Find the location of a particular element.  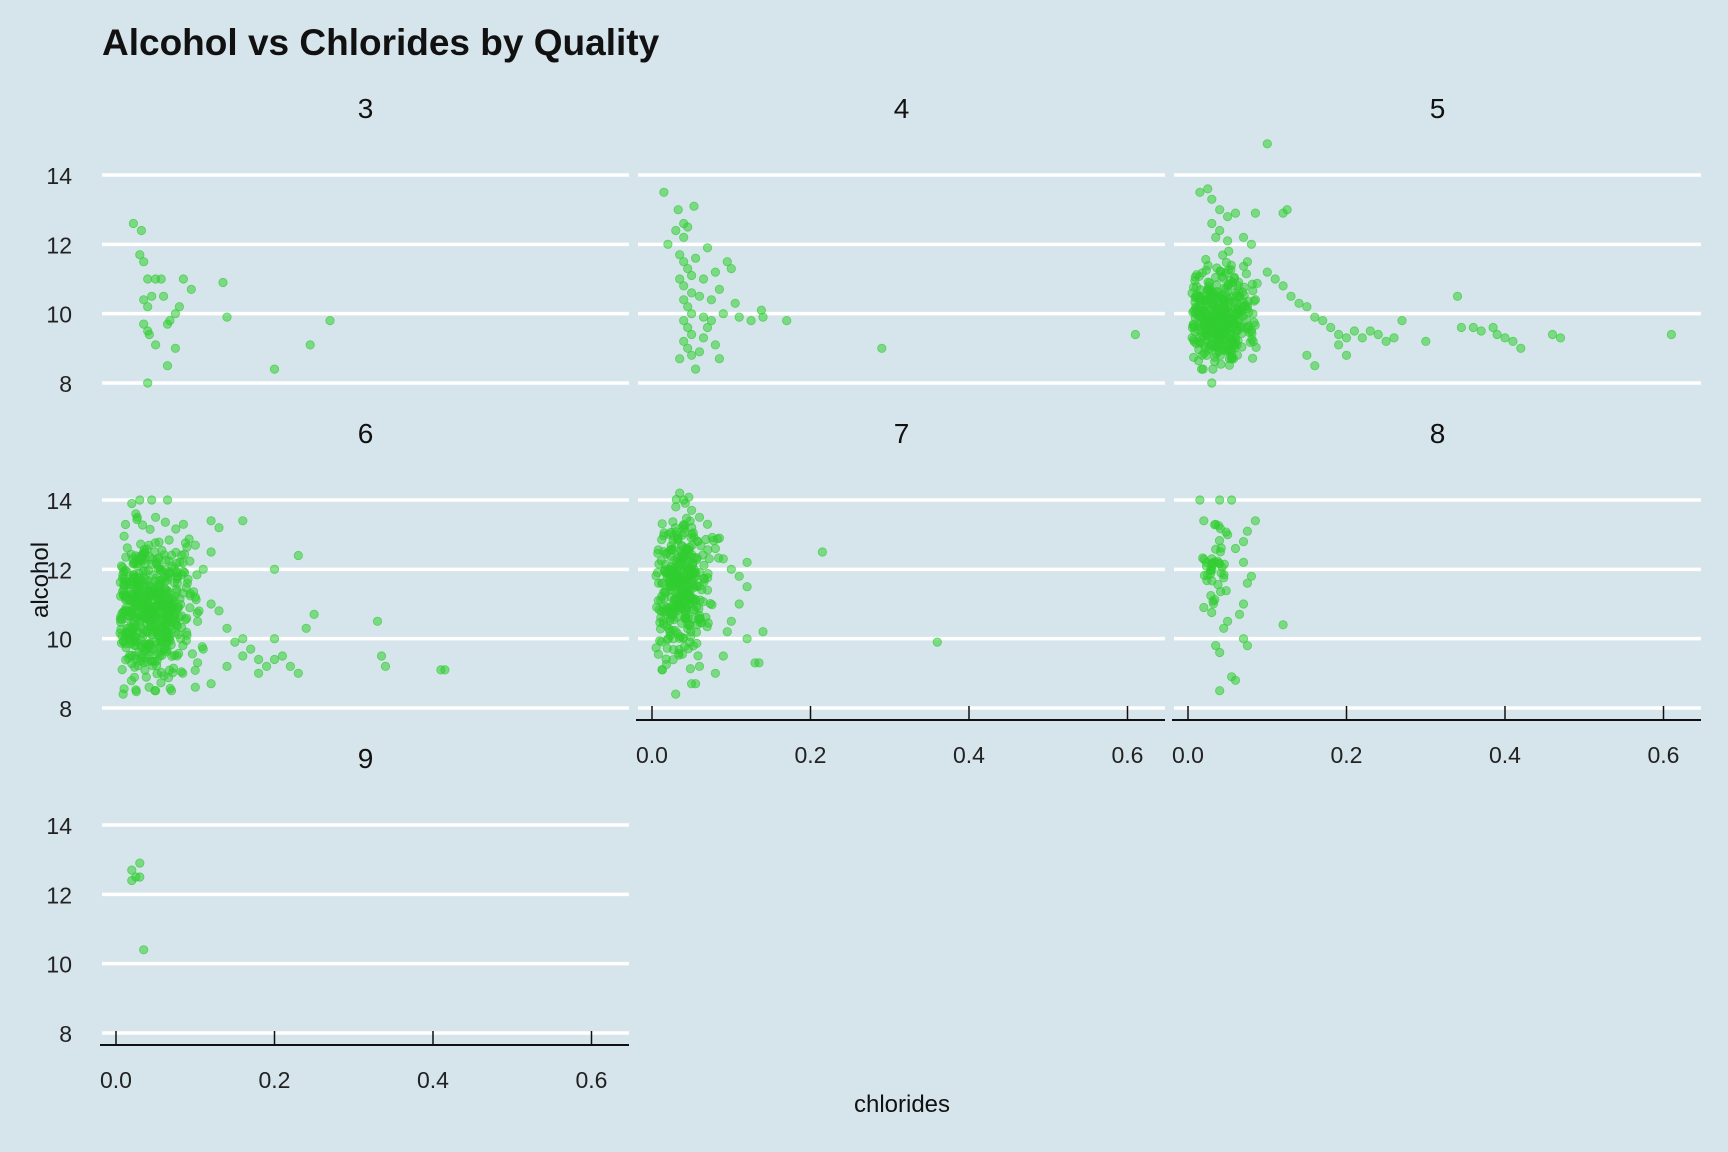

y-tick-label: 12 is located at coordinates (59, 245).